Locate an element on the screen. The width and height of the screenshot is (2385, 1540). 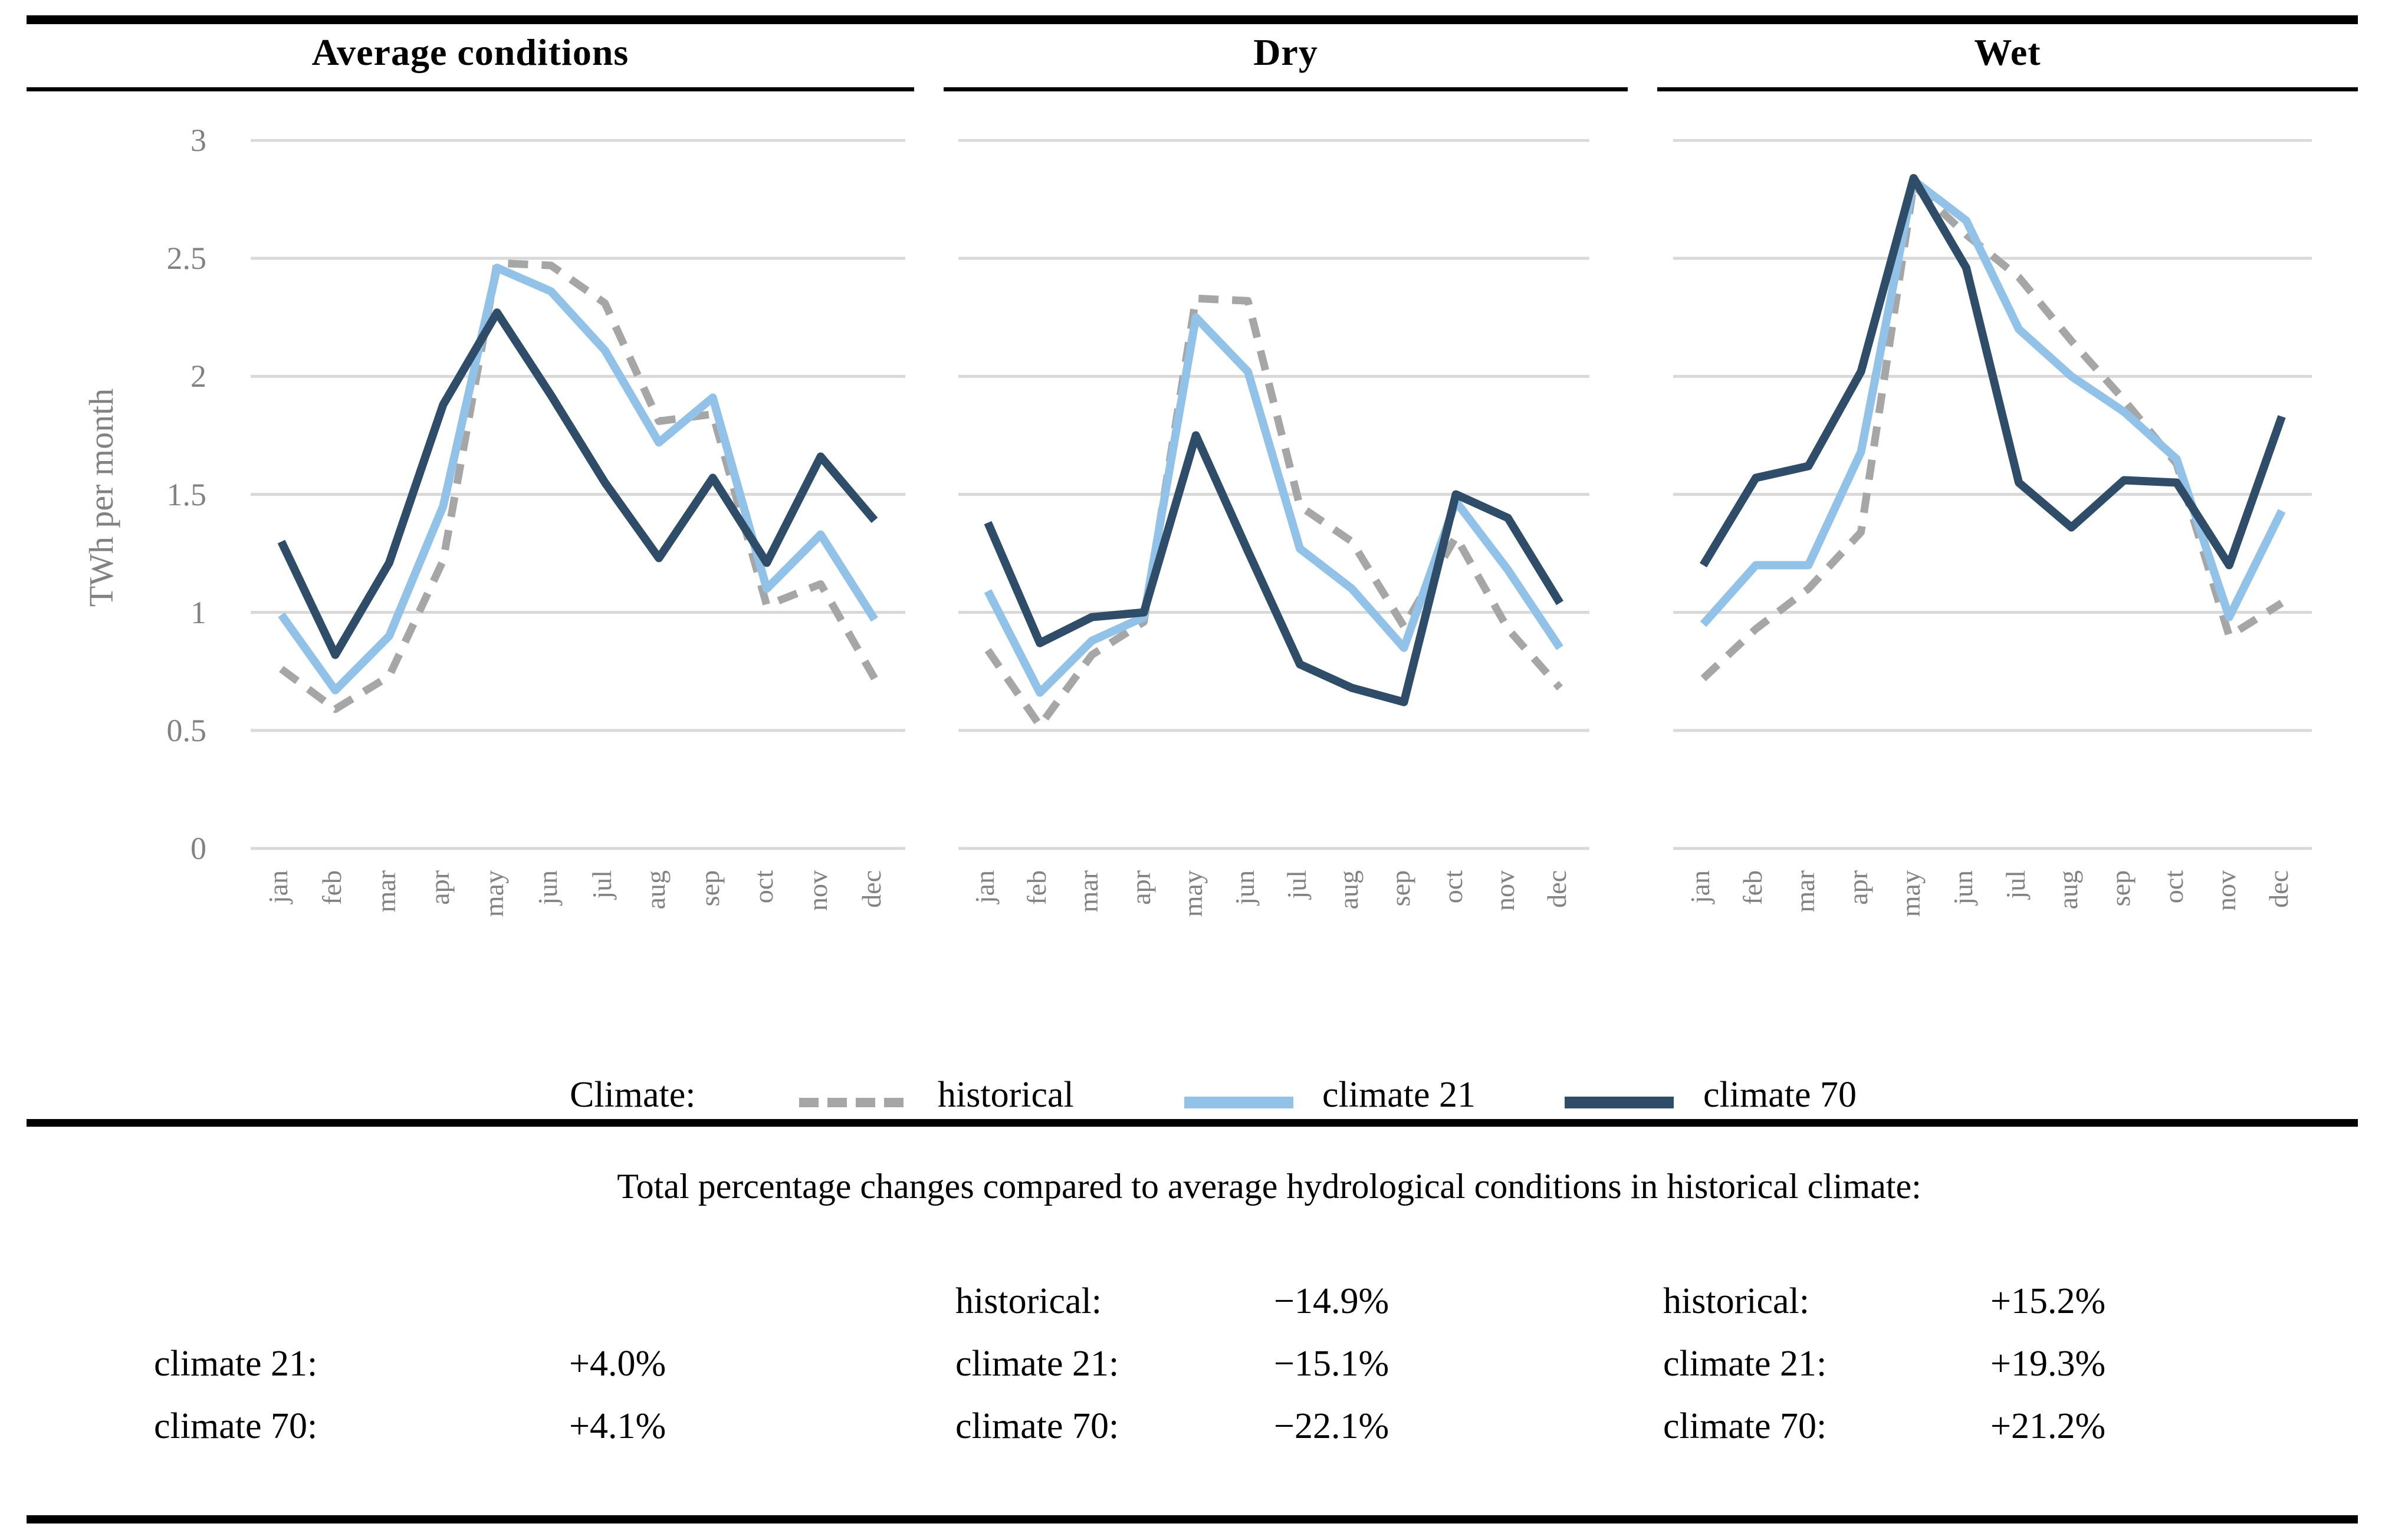
y-tick-label: 1 is located at coordinates (198, 612).